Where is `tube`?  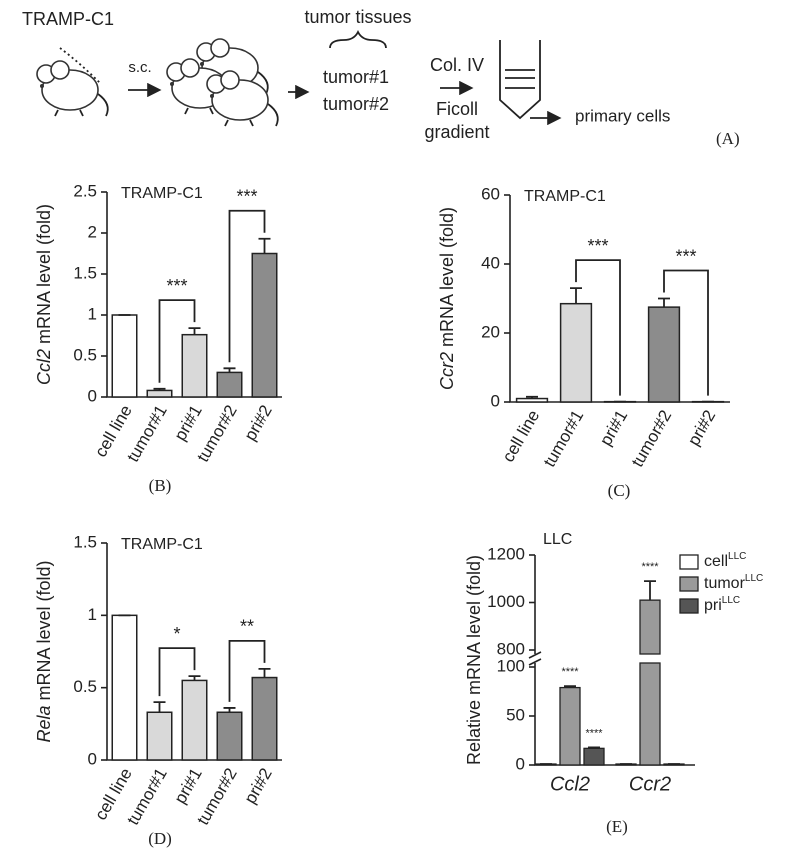
tube is located at coordinates (520, 80).